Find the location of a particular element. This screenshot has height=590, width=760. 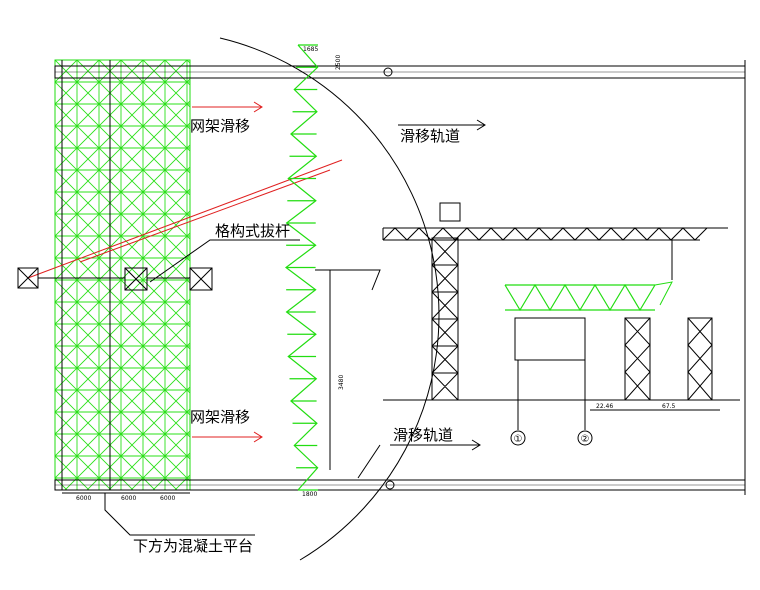

space-frame is located at coordinates (122, 275).